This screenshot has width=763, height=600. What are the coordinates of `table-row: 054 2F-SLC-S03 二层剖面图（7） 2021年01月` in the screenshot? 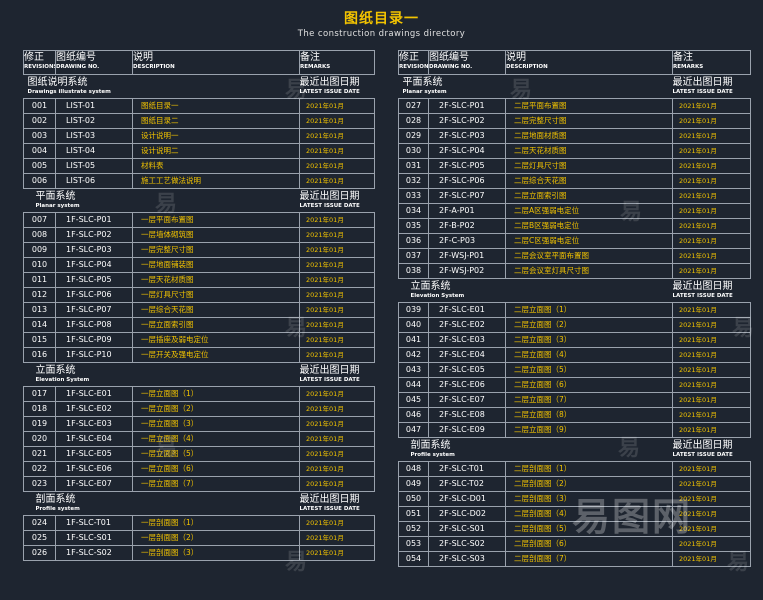 It's located at (574, 559).